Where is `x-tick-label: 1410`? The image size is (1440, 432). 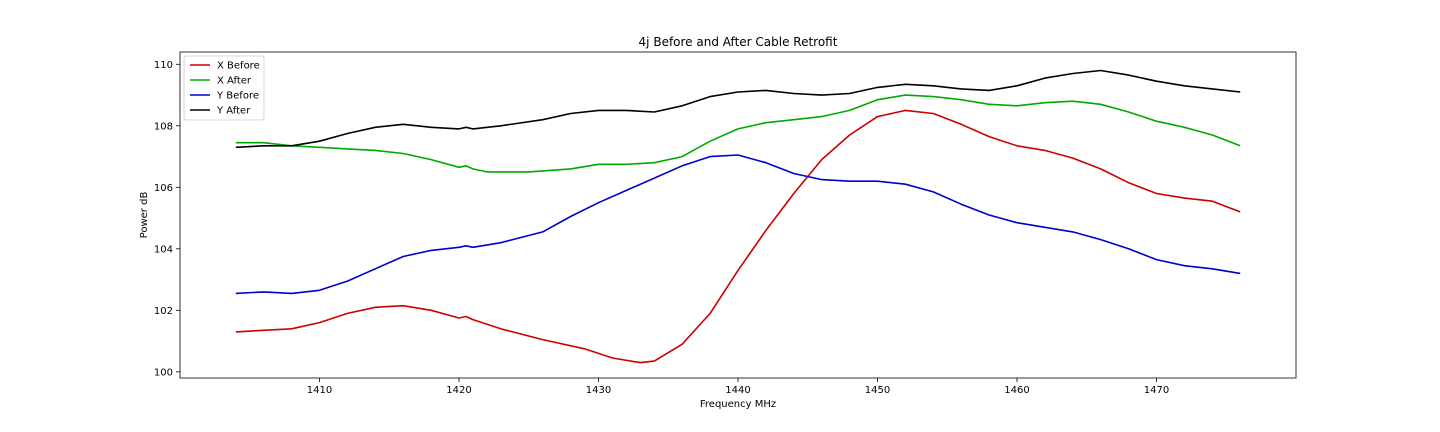
x-tick-label: 1410 is located at coordinates (319, 390).